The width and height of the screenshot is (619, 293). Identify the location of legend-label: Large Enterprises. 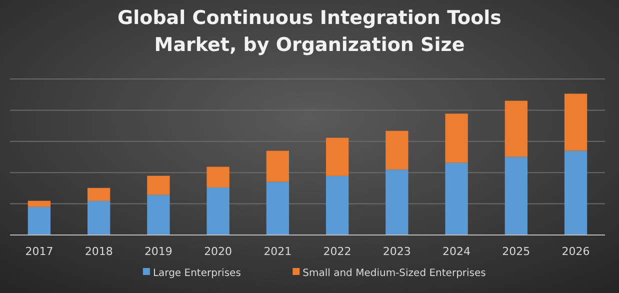
(196, 273).